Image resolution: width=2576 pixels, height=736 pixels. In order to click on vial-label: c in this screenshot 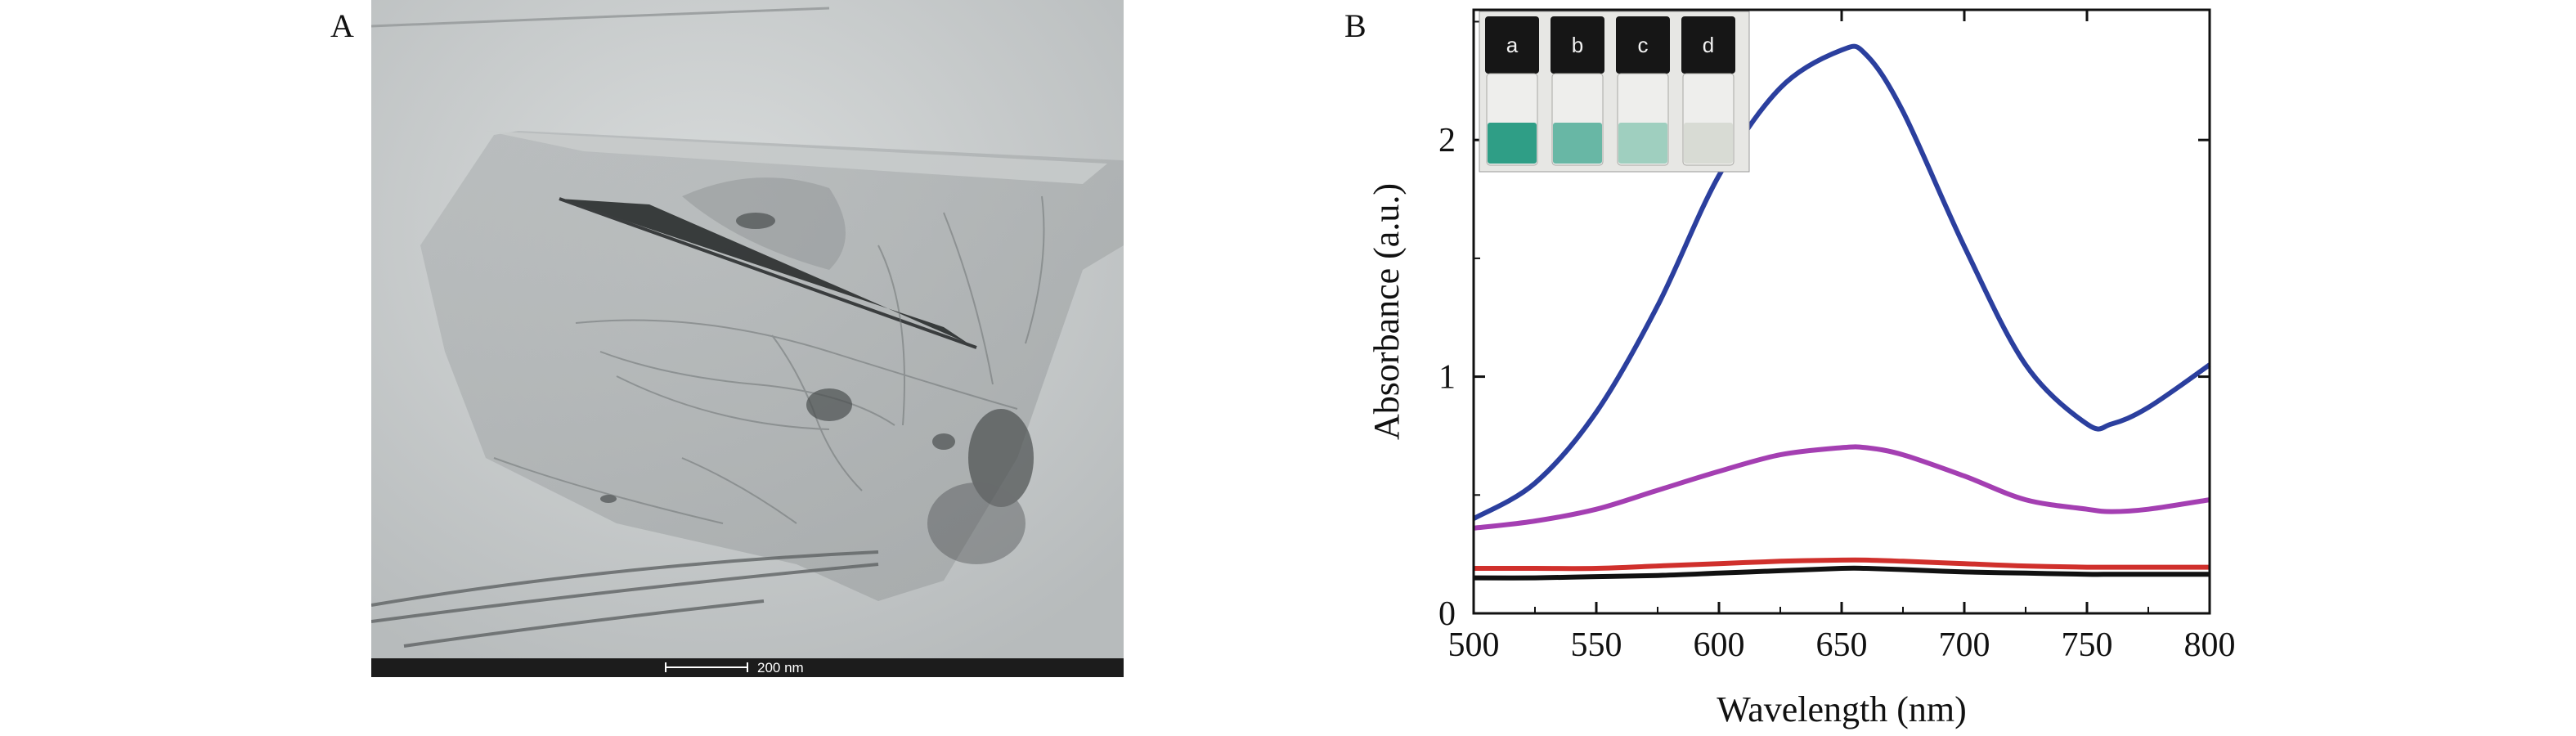, I will do `click(1643, 45)`.